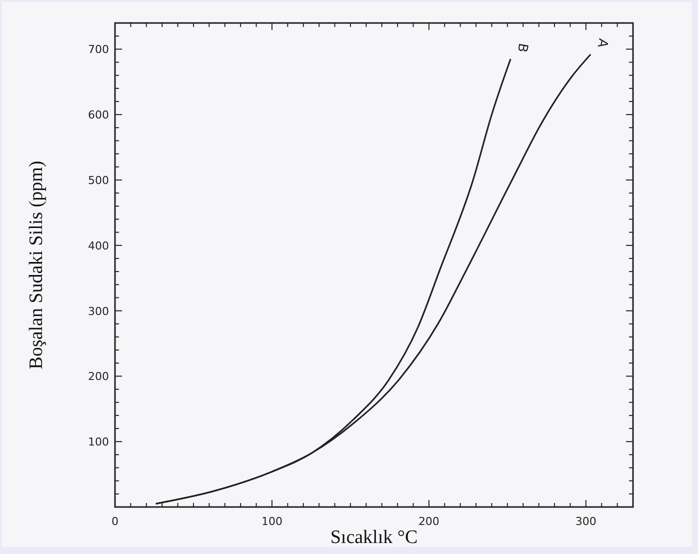 This screenshot has width=698, height=554. I want to click on y-tick-label: 600, so click(98, 115).